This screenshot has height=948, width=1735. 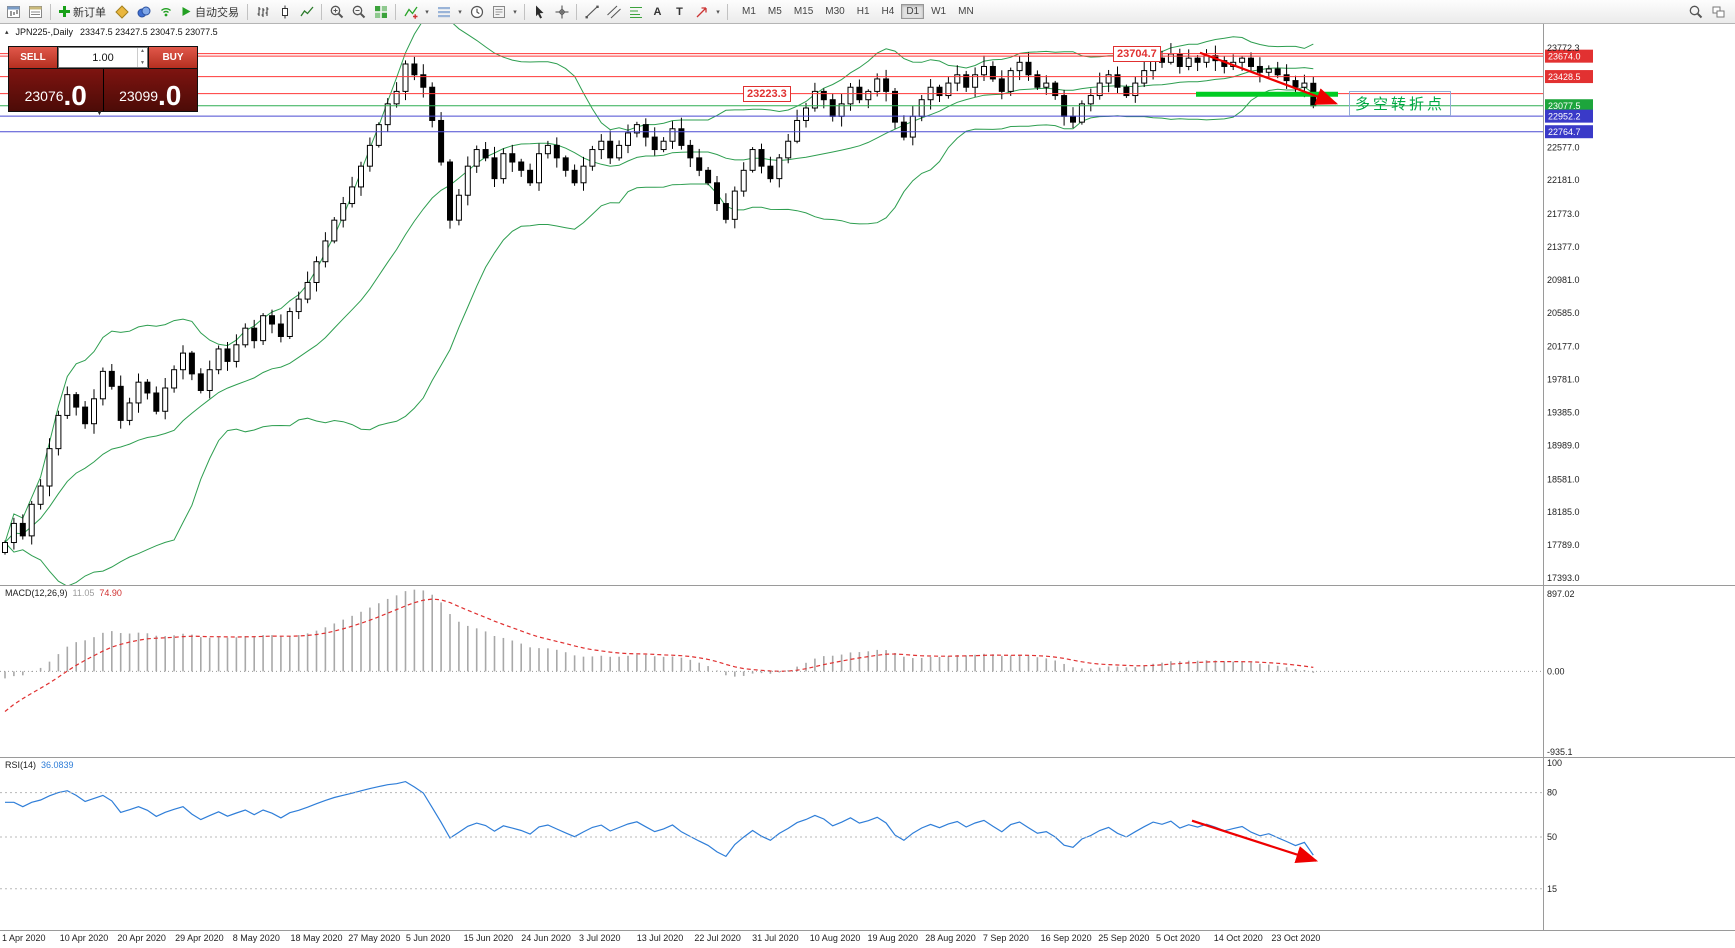 I want to click on zoom-in-button, so click(x=336, y=11).